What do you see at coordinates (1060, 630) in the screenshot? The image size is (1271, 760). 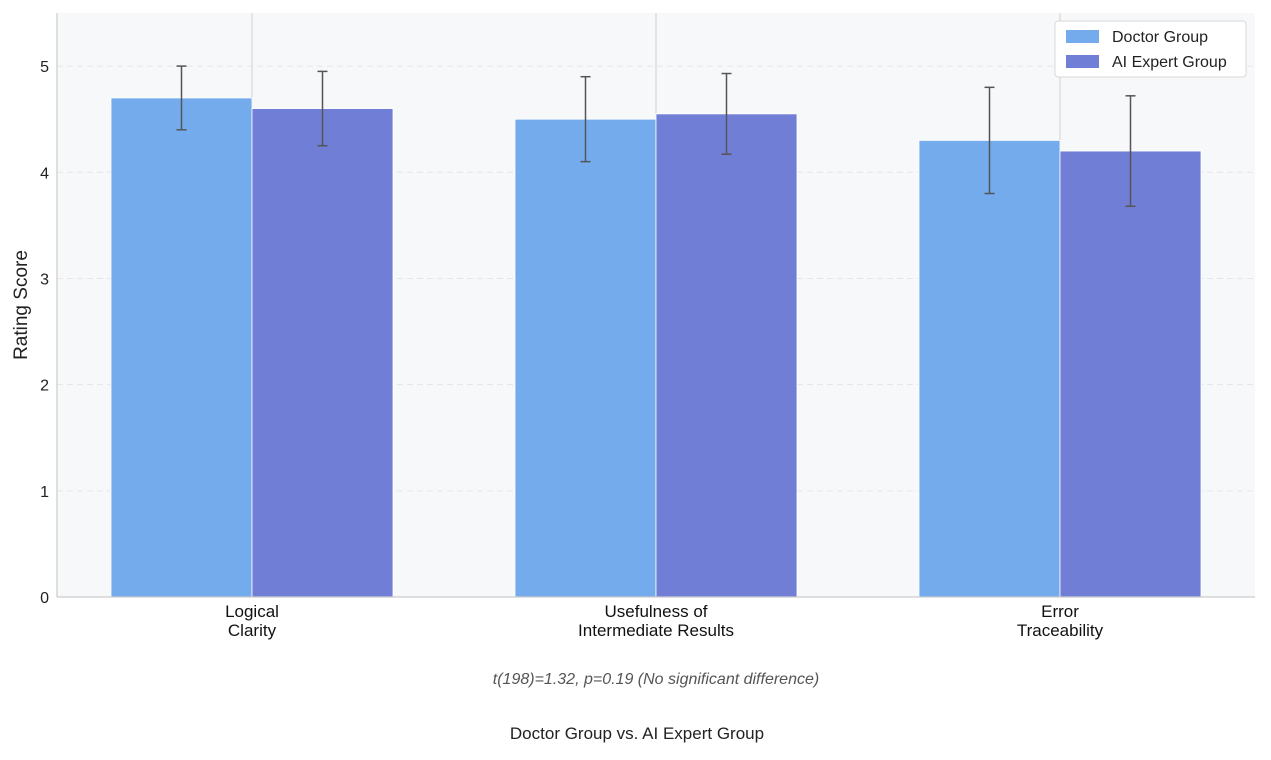 I see `x-tick-label-line: Traceability` at bounding box center [1060, 630].